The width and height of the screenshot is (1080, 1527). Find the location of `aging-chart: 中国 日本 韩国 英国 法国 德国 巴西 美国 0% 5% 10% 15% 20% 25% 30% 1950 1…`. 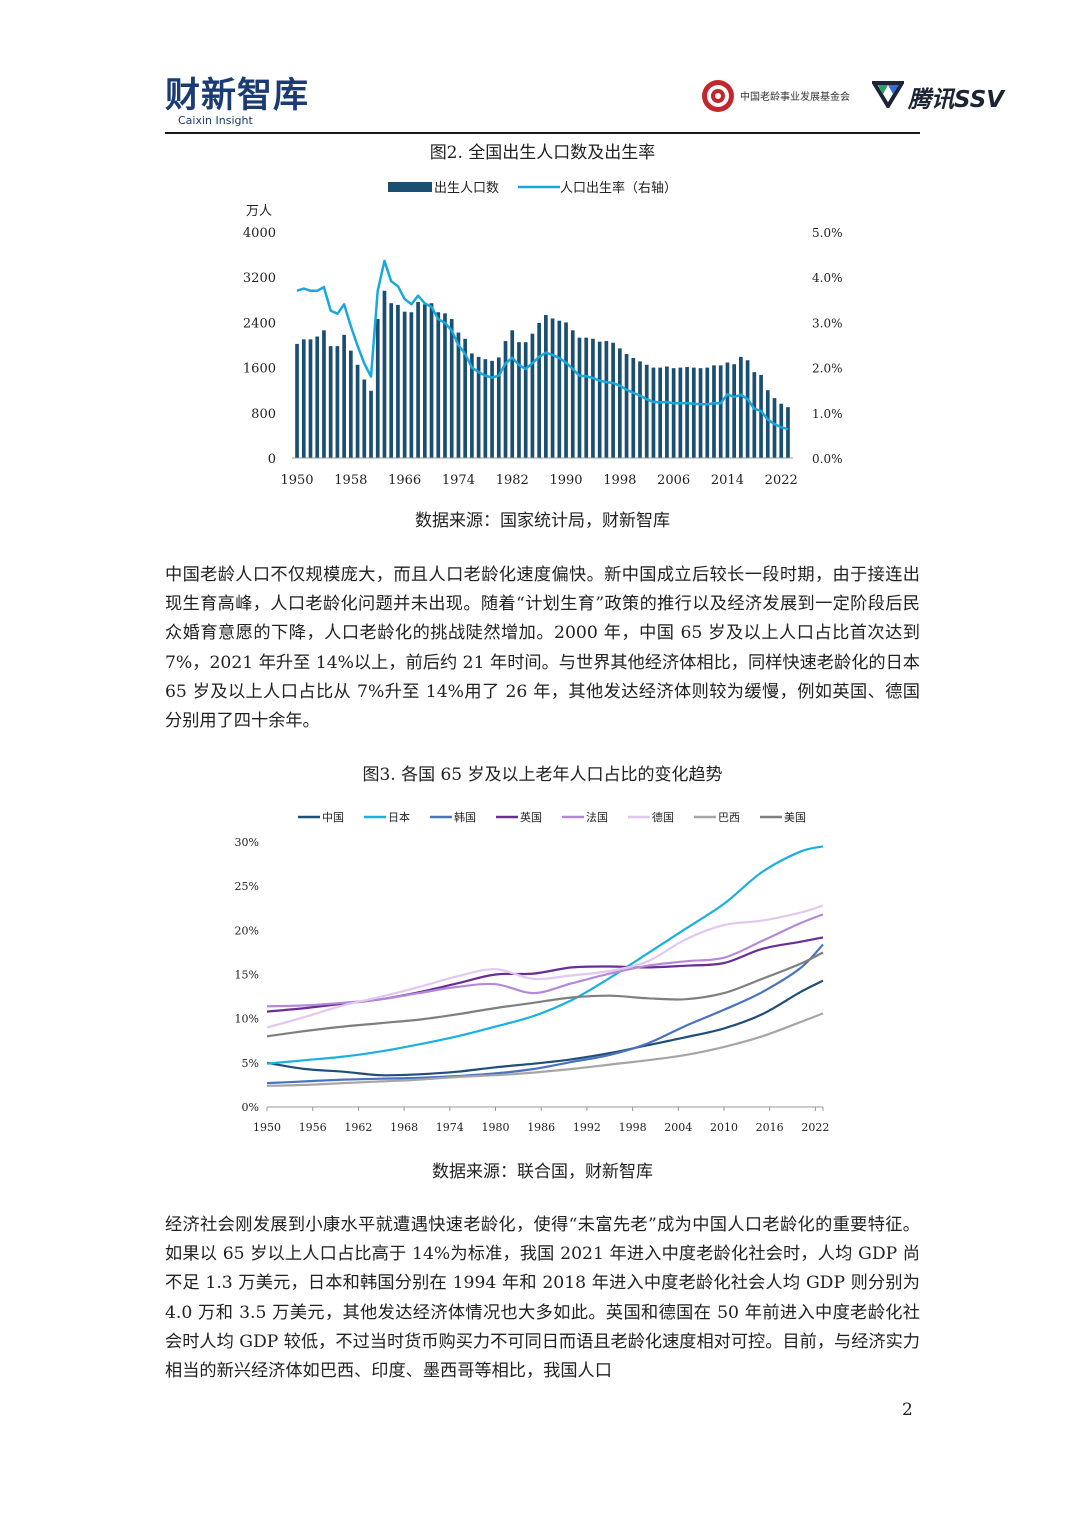

aging-chart: 中国 日本 韩国 英国 法国 德国 巴西 美国 0% 5% 10% 15% 20% 25% 30% 1950 1… is located at coordinates (532, 972).